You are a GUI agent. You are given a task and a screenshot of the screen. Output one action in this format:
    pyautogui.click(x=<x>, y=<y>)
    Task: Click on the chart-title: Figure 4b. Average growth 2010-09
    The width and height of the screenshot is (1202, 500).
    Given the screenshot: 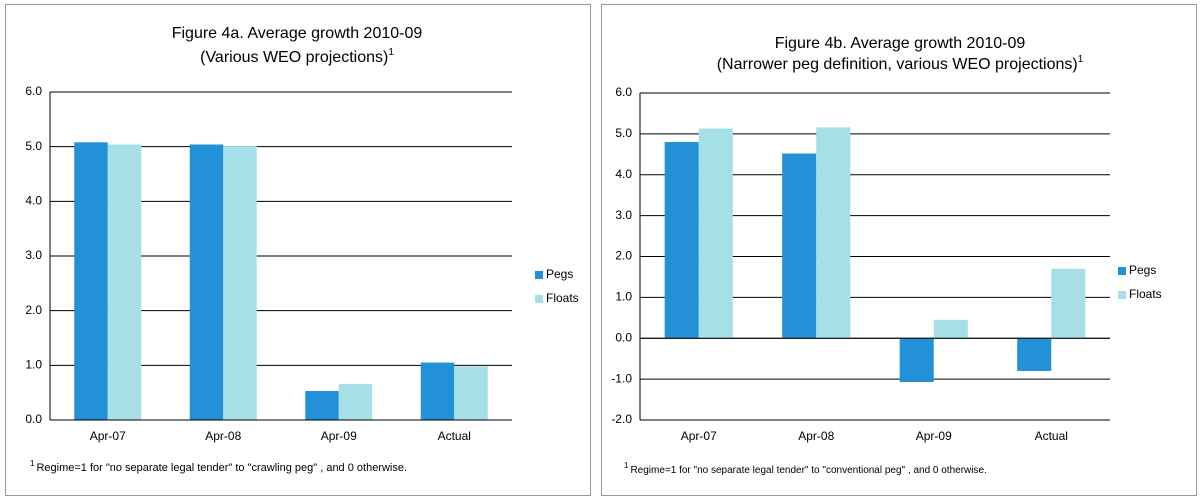 What is the action you would take?
    pyautogui.click(x=900, y=43)
    